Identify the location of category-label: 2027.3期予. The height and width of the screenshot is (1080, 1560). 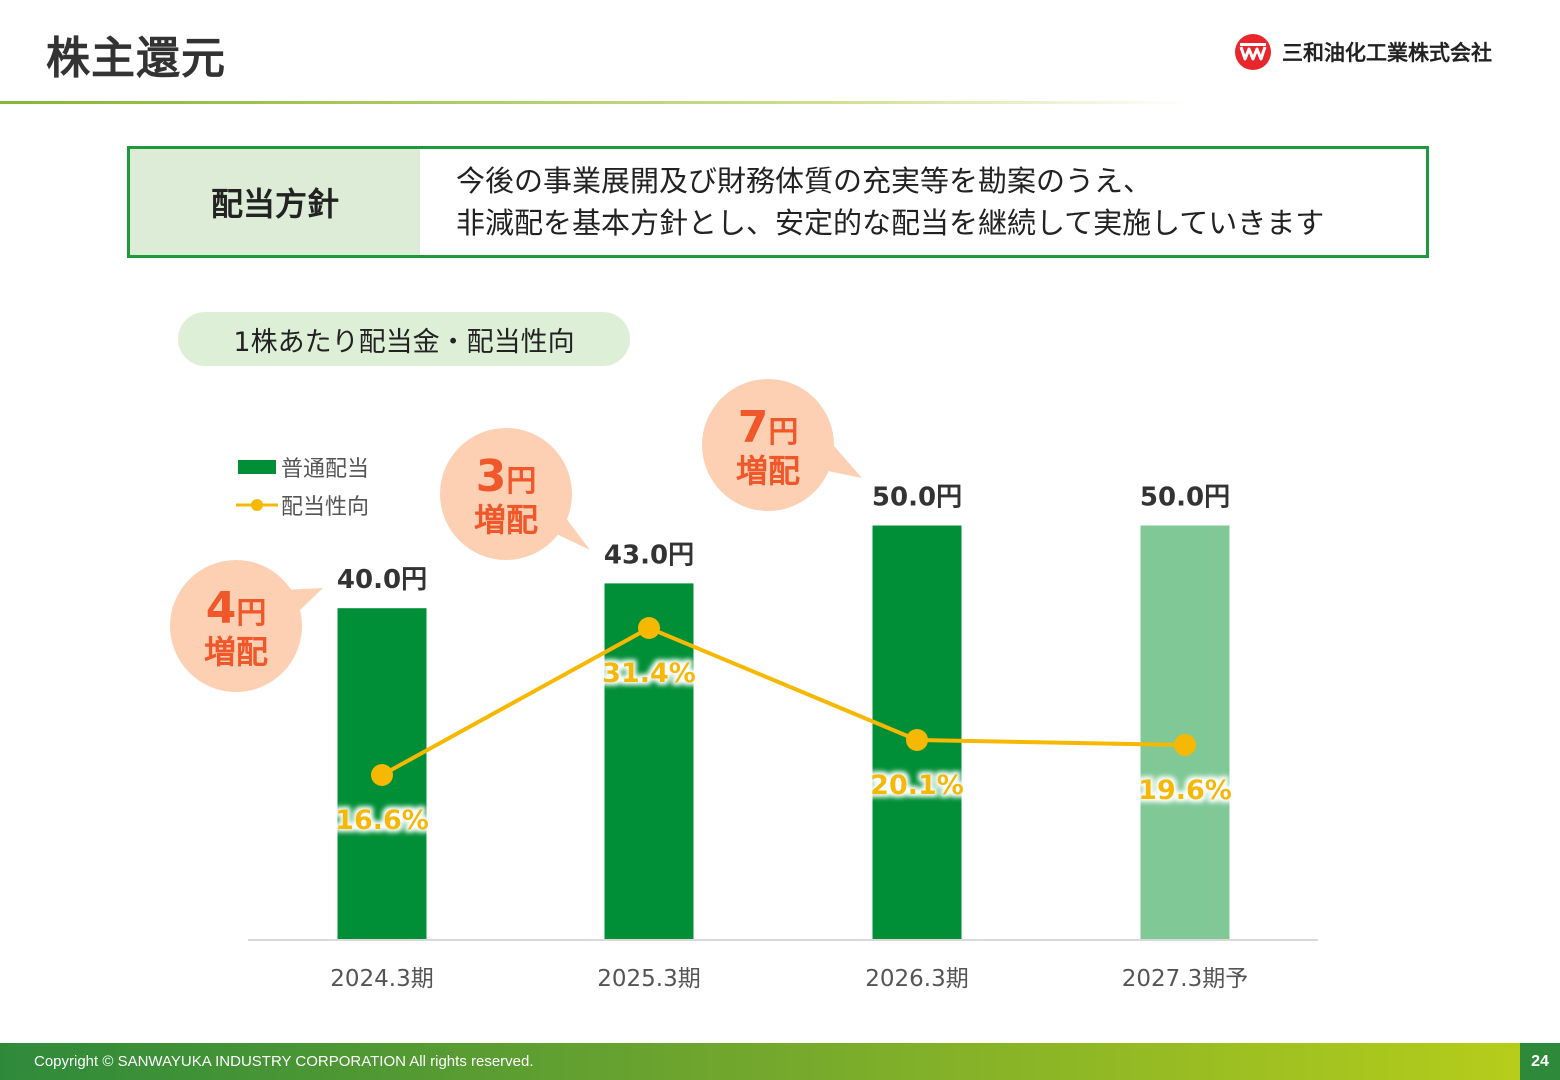
(1185, 979).